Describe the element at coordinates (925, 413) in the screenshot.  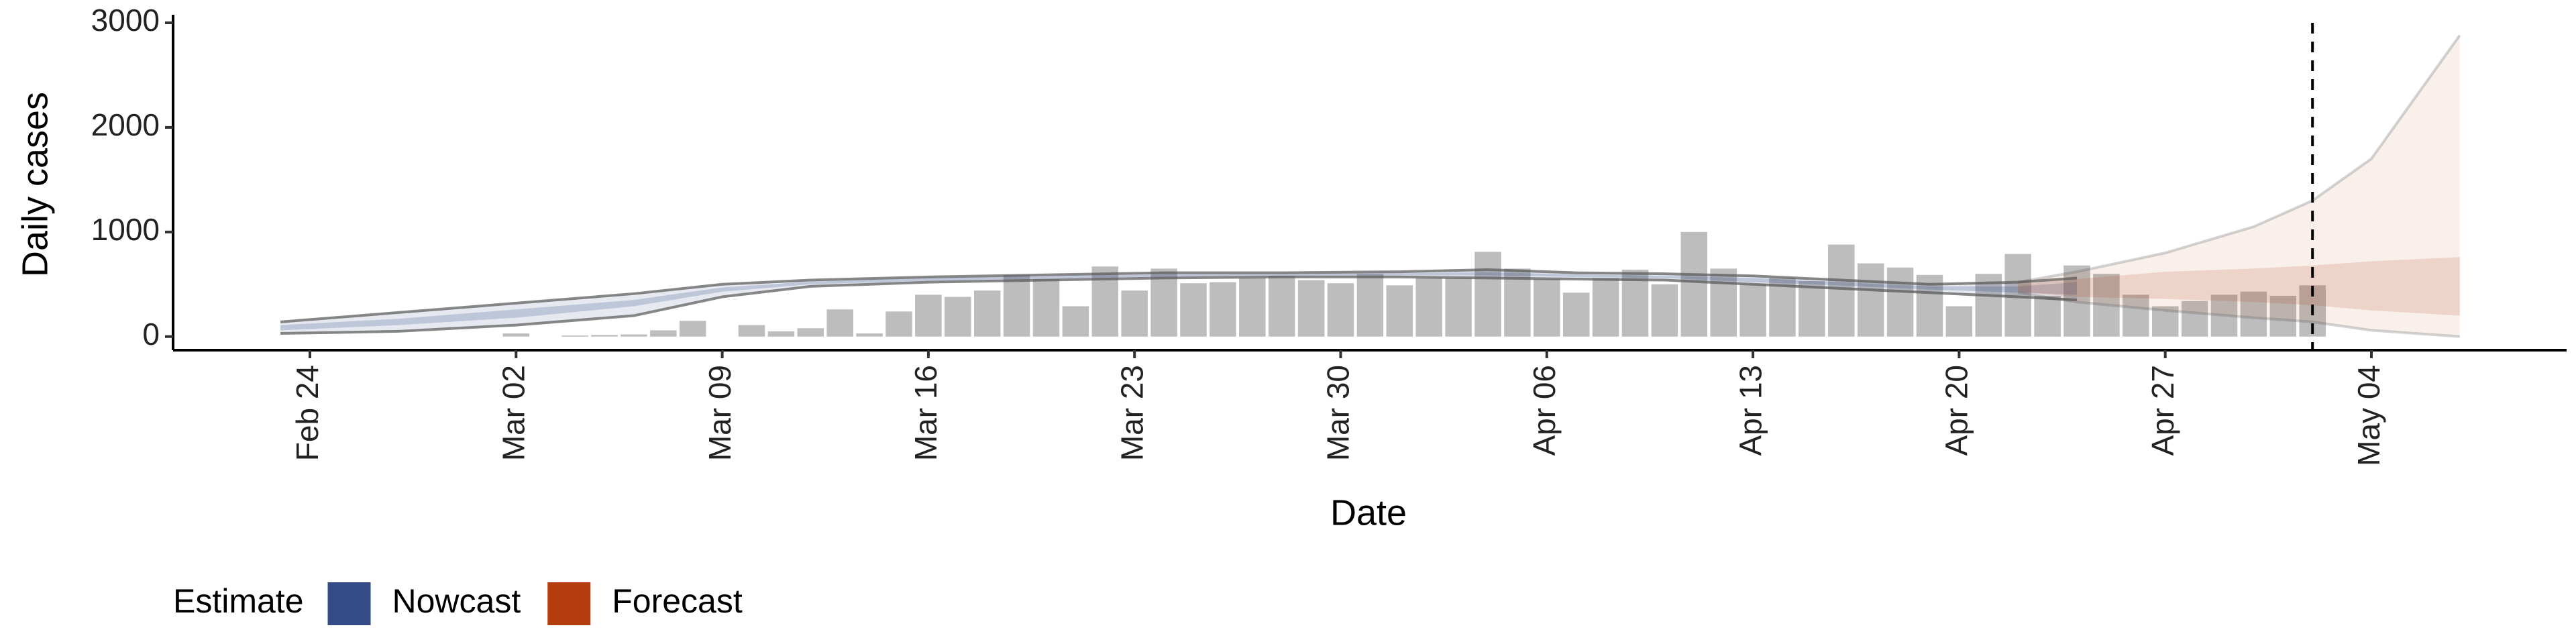
I see `x-tick-label: Mar 16` at that location.